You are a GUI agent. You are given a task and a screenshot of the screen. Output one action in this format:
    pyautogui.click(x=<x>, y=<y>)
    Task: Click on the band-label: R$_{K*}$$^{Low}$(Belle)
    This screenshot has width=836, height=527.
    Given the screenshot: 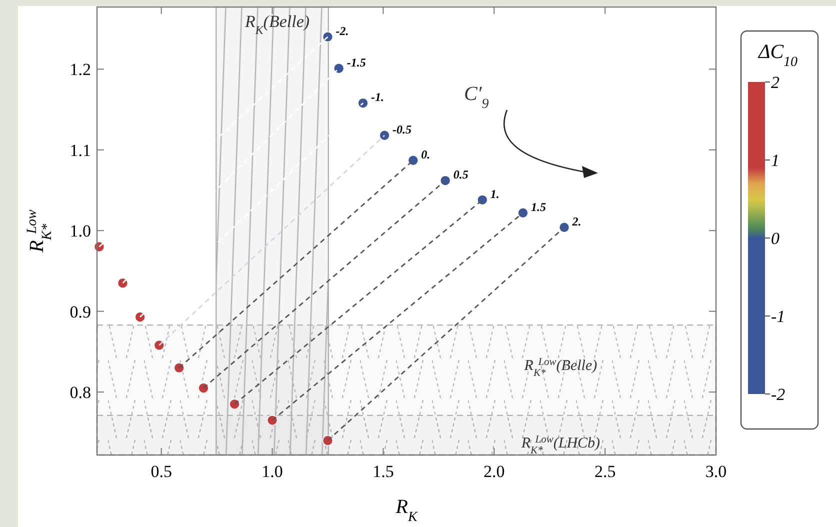 What is the action you would take?
    pyautogui.click(x=560, y=367)
    